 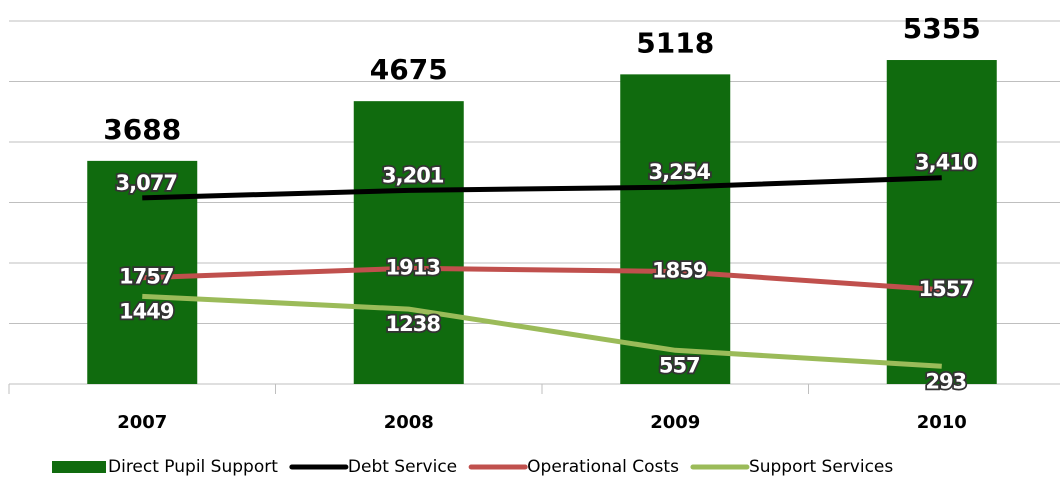 I want to click on point-label: 1859, so click(x=679, y=271).